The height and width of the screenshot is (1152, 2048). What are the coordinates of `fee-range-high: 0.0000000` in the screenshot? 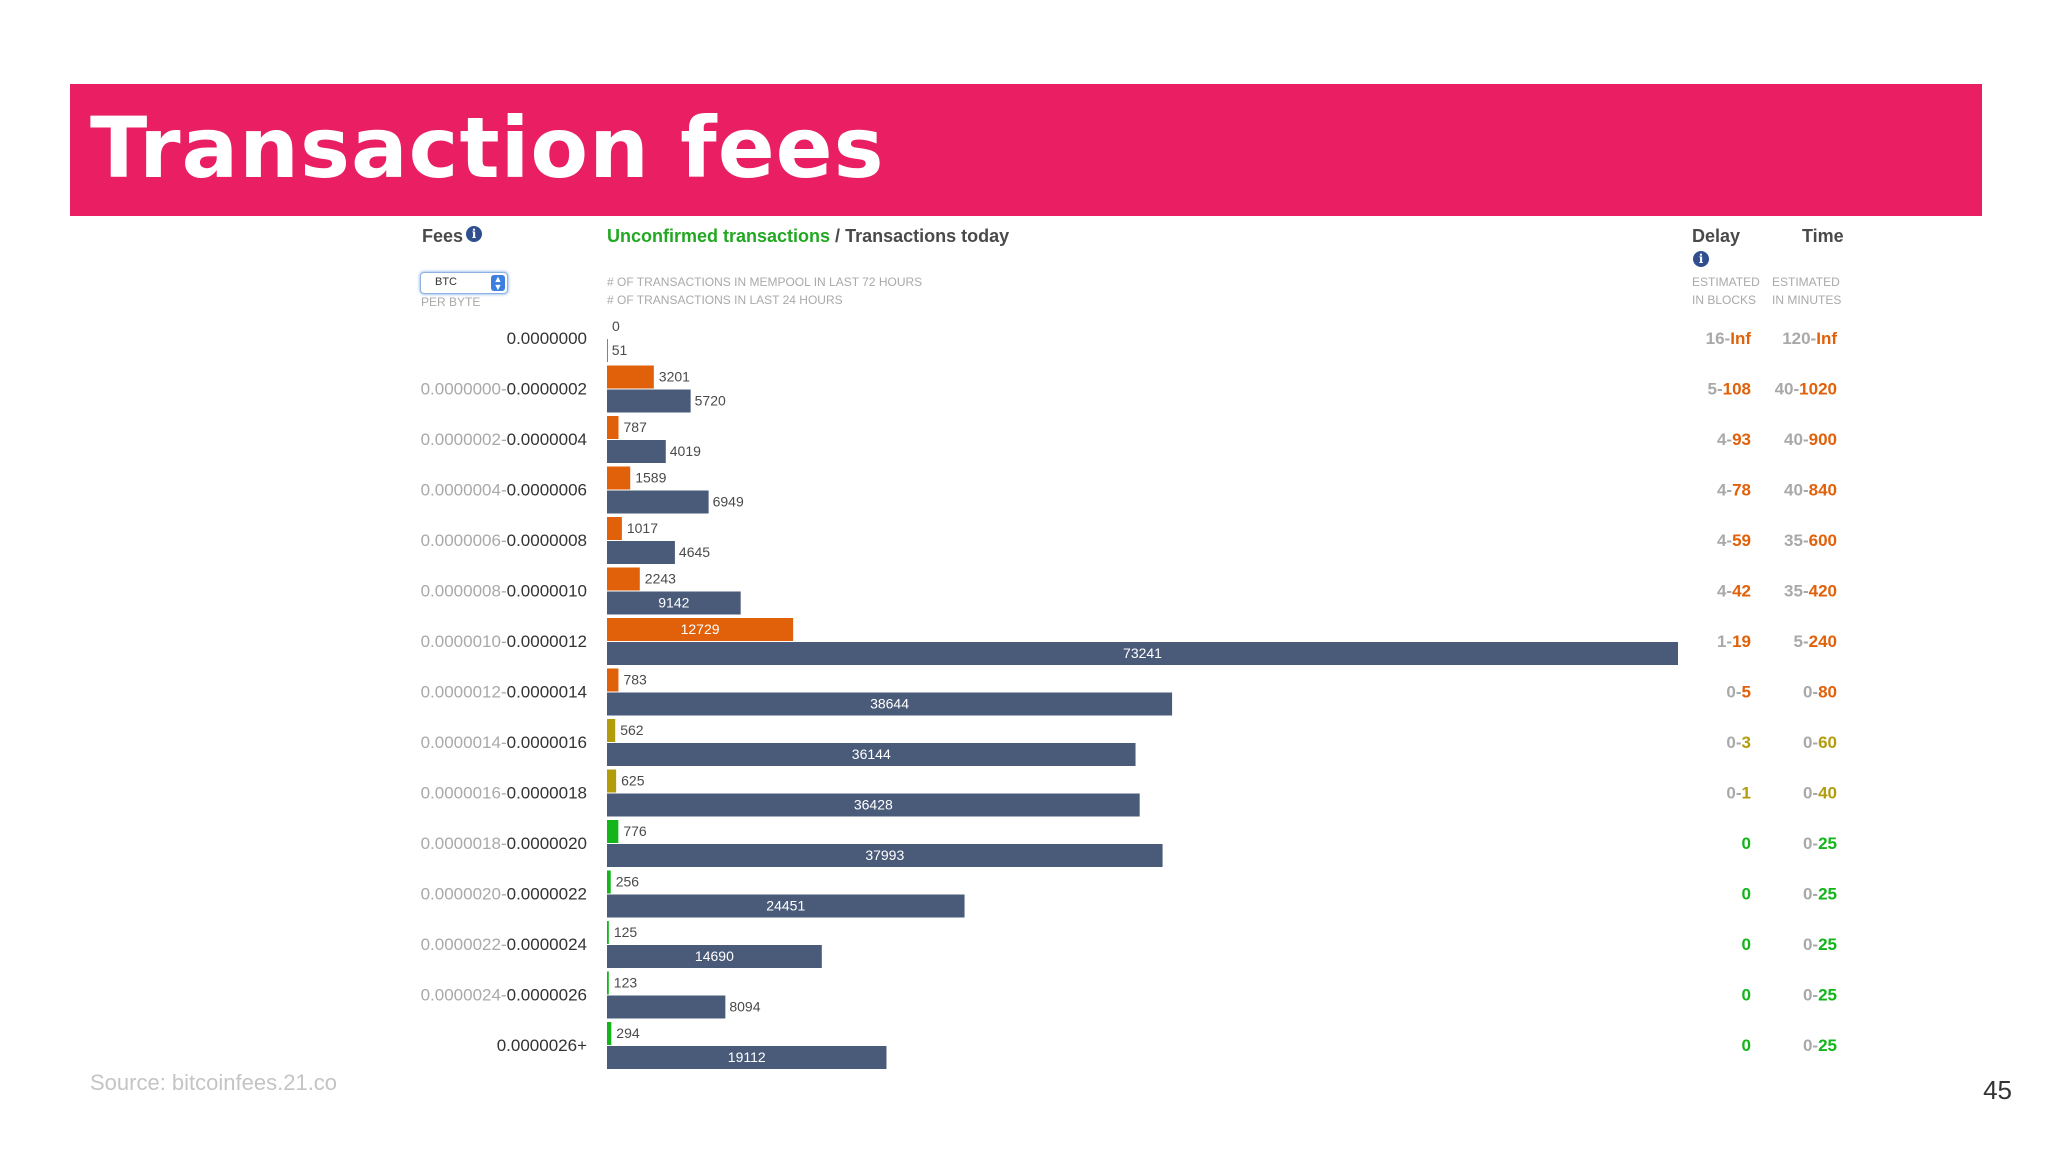 It's located at (547, 338).